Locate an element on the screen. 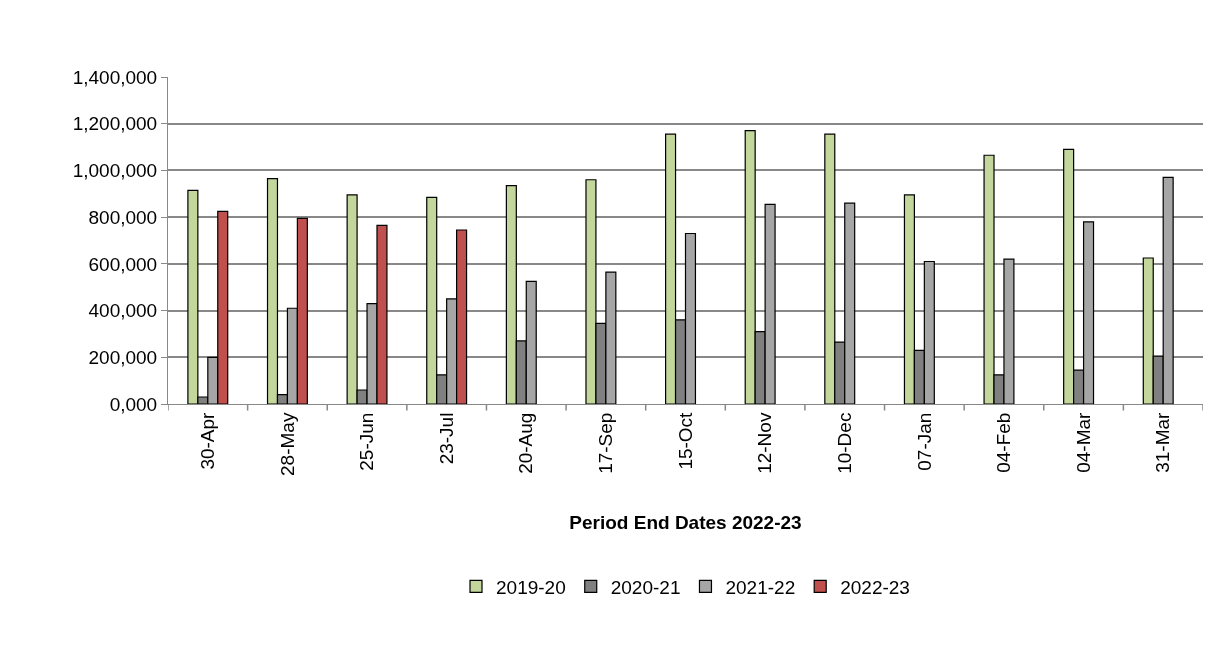  x-tick-label: 10-Dec is located at coordinates (844, 443).